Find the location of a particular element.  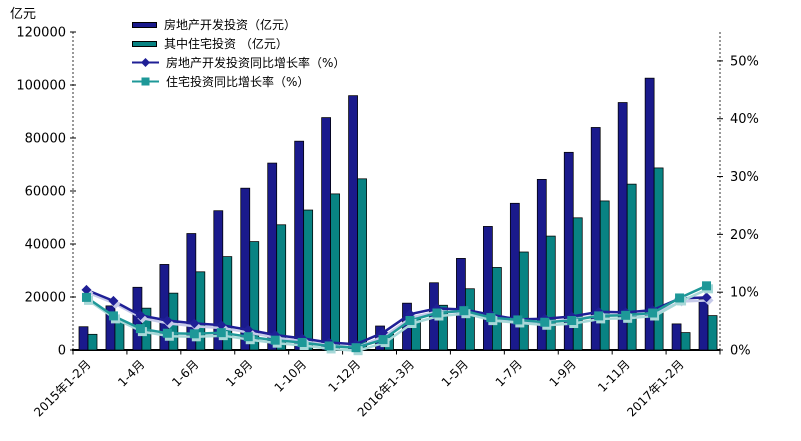

legend-line-square-swatch is located at coordinates (145, 81).